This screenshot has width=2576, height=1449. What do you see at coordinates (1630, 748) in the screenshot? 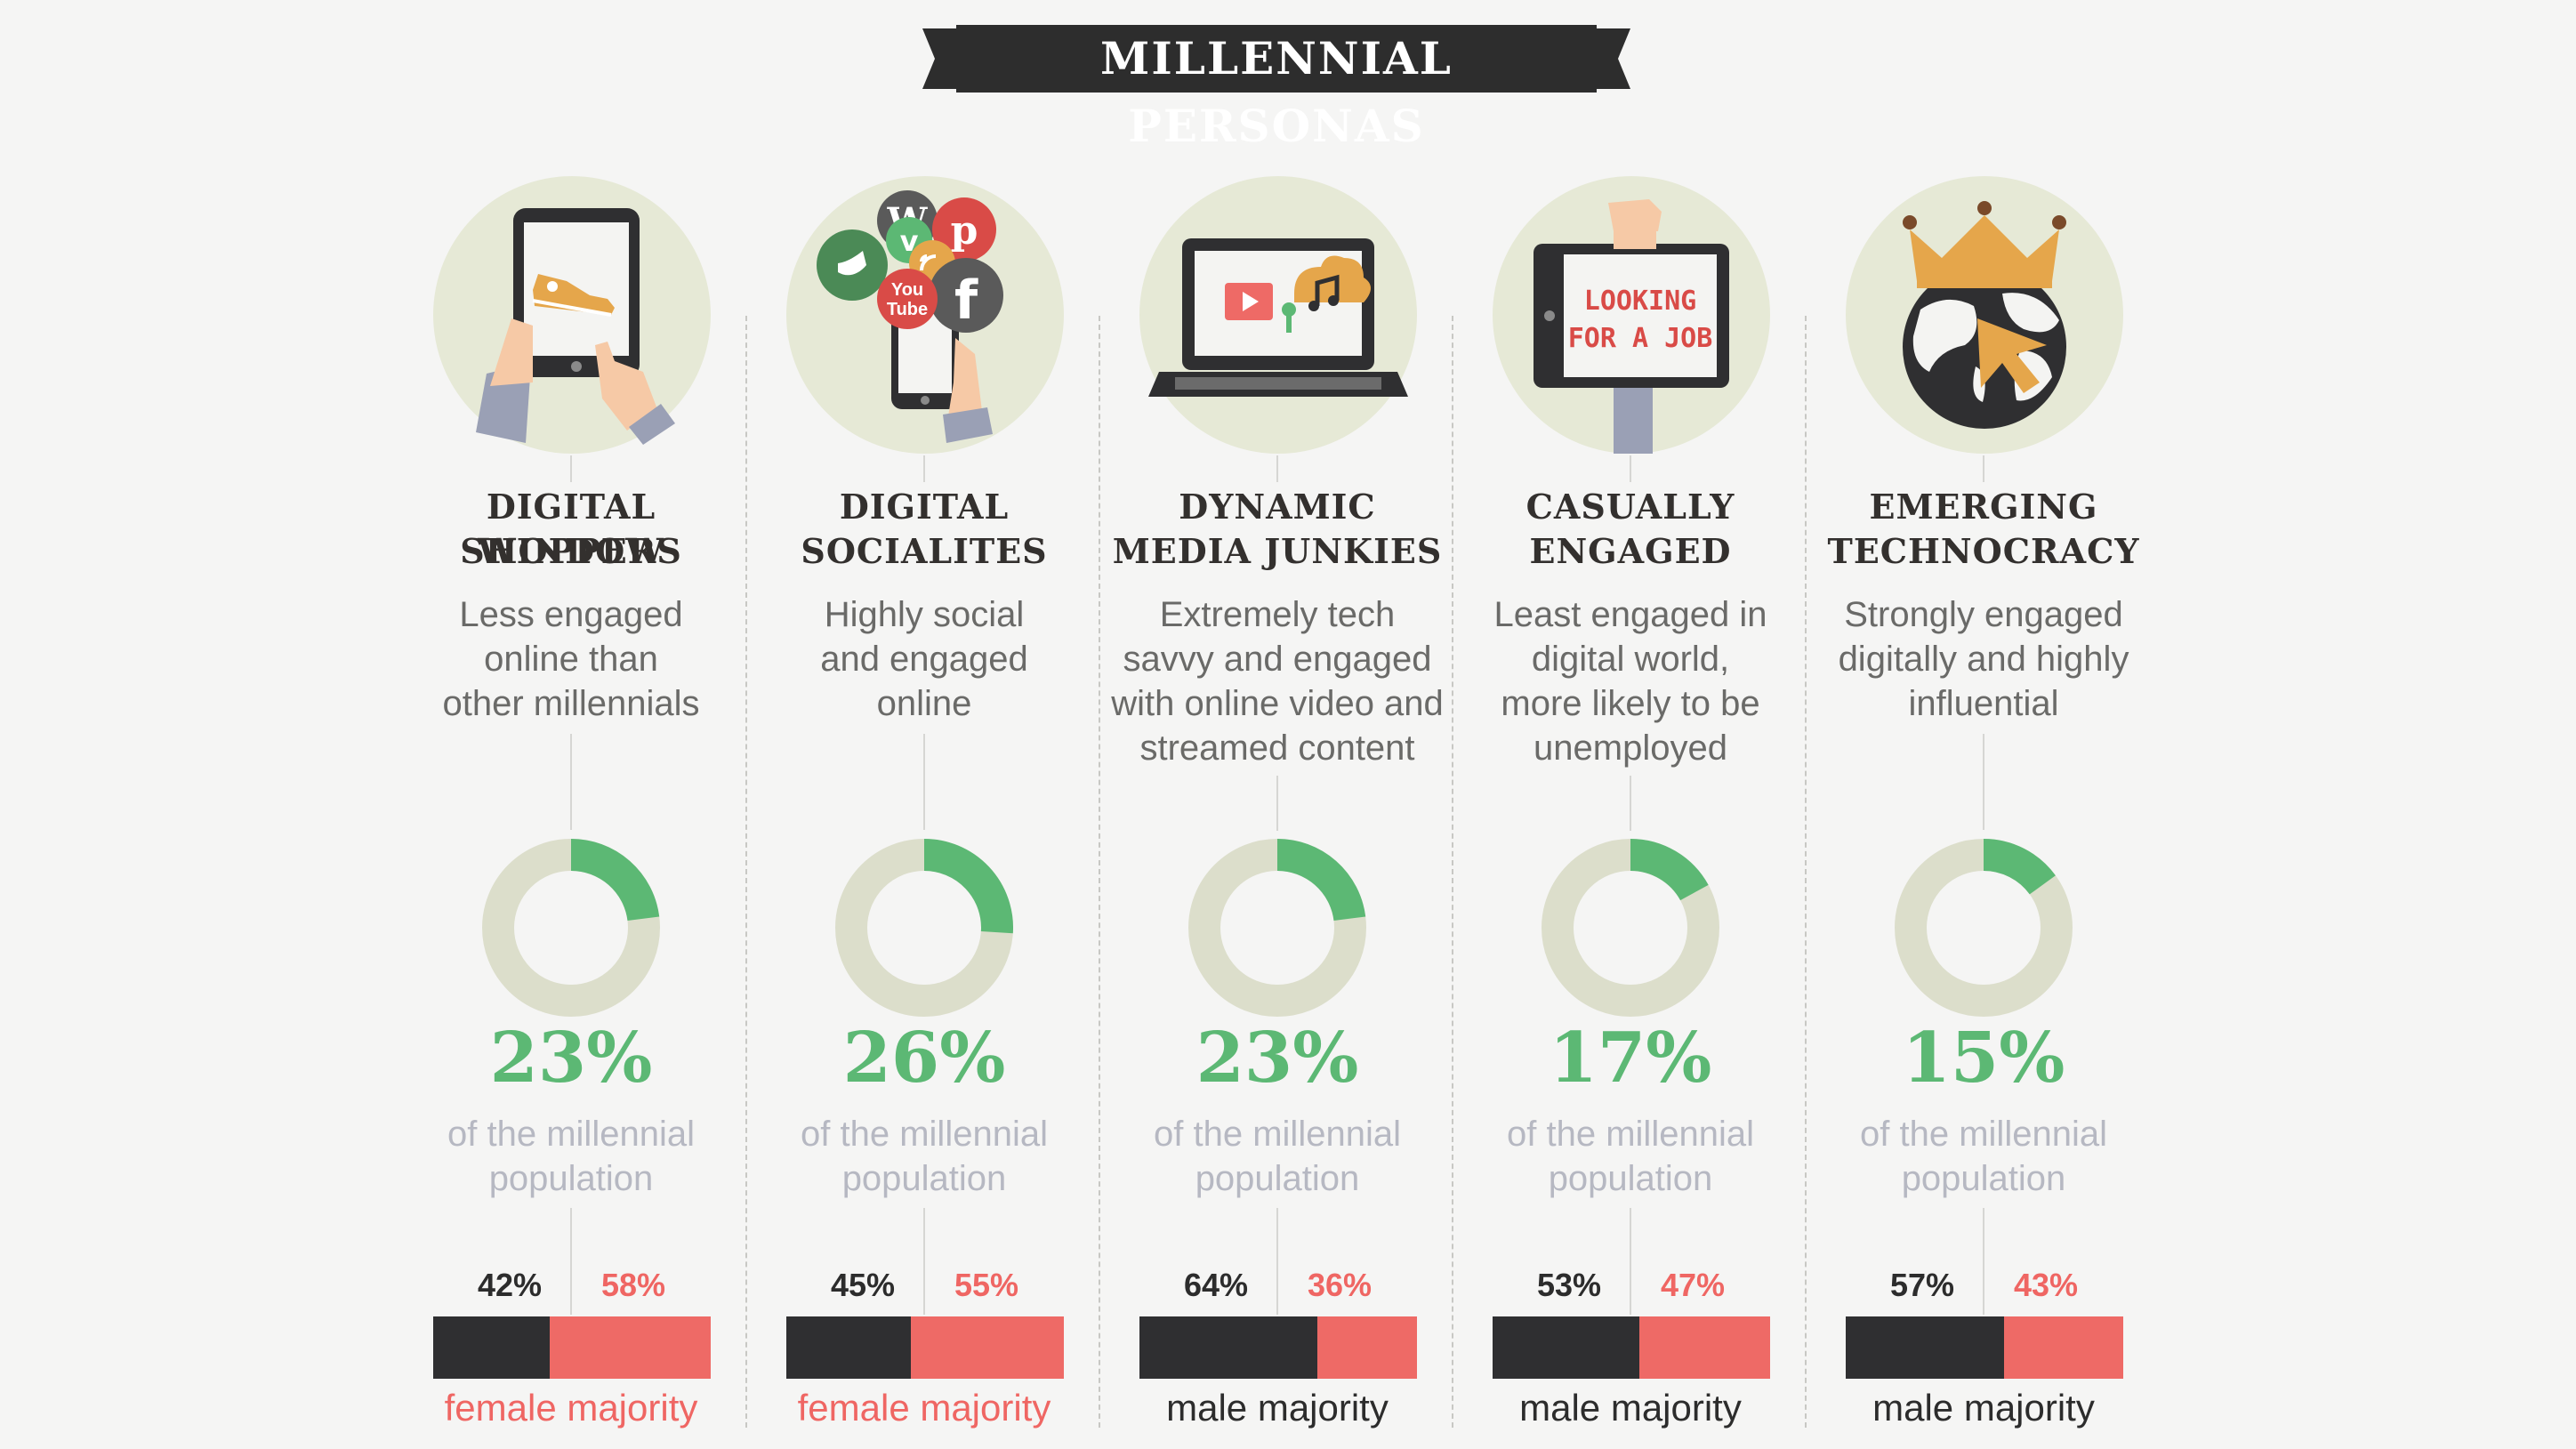
I see `persona-description-line: unemployed` at bounding box center [1630, 748].